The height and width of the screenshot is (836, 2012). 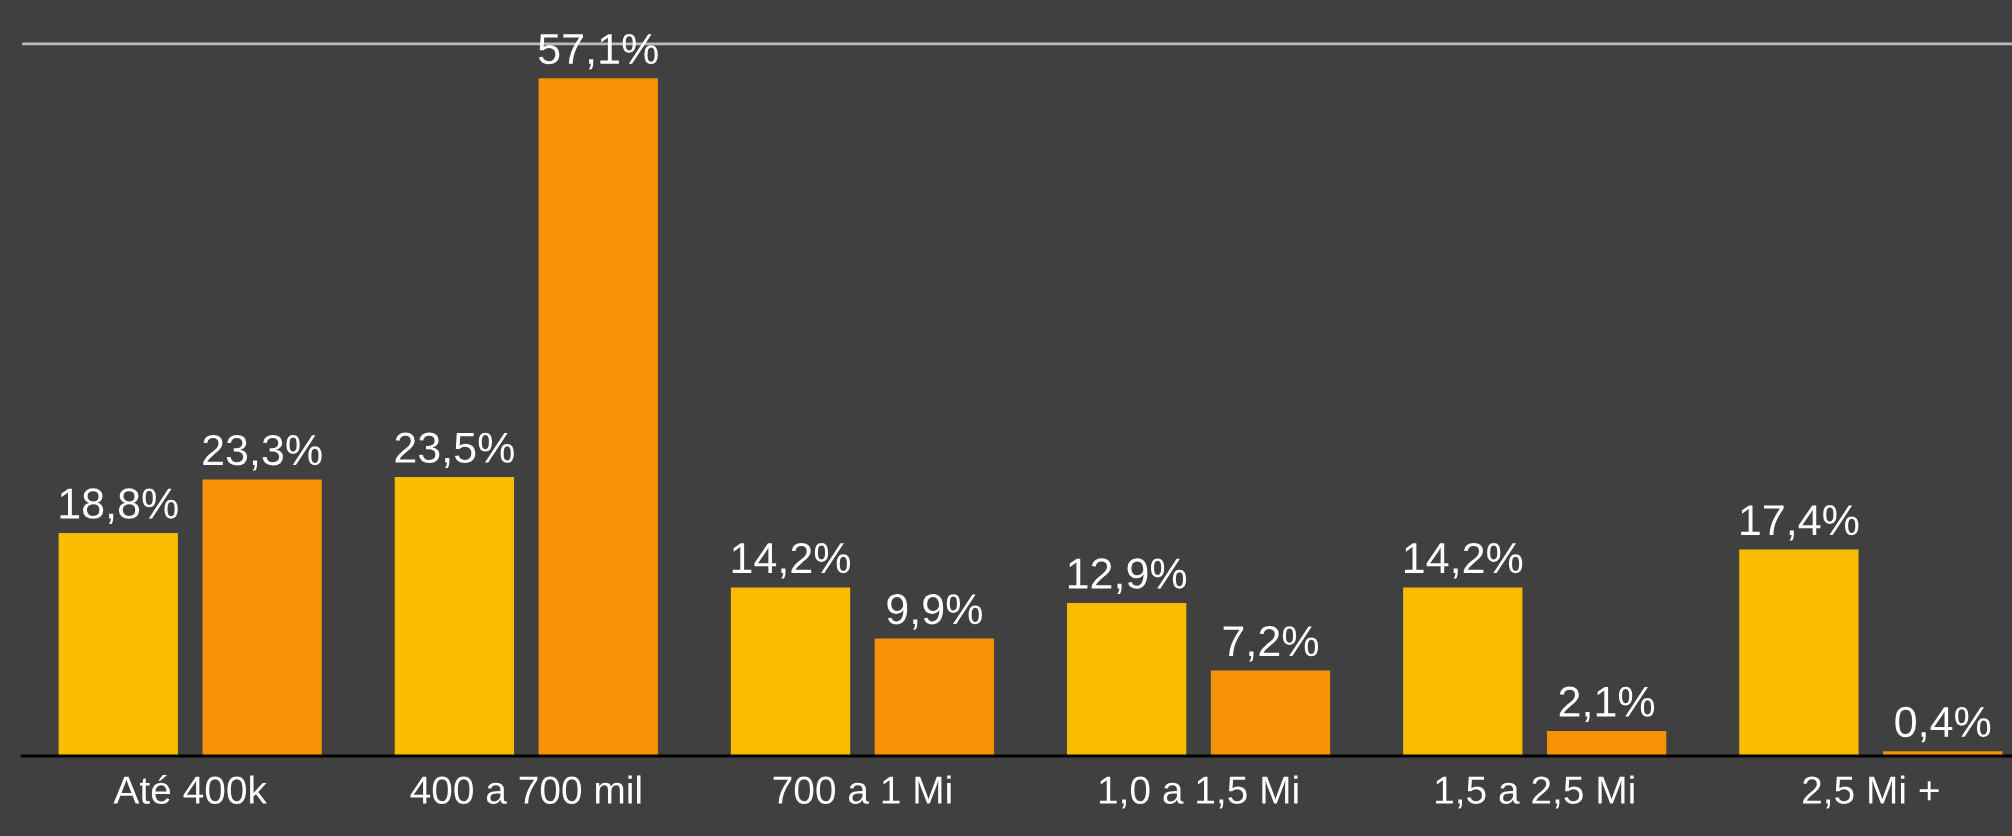 What do you see at coordinates (119, 506) in the screenshot?
I see `data-label: 18,8%` at bounding box center [119, 506].